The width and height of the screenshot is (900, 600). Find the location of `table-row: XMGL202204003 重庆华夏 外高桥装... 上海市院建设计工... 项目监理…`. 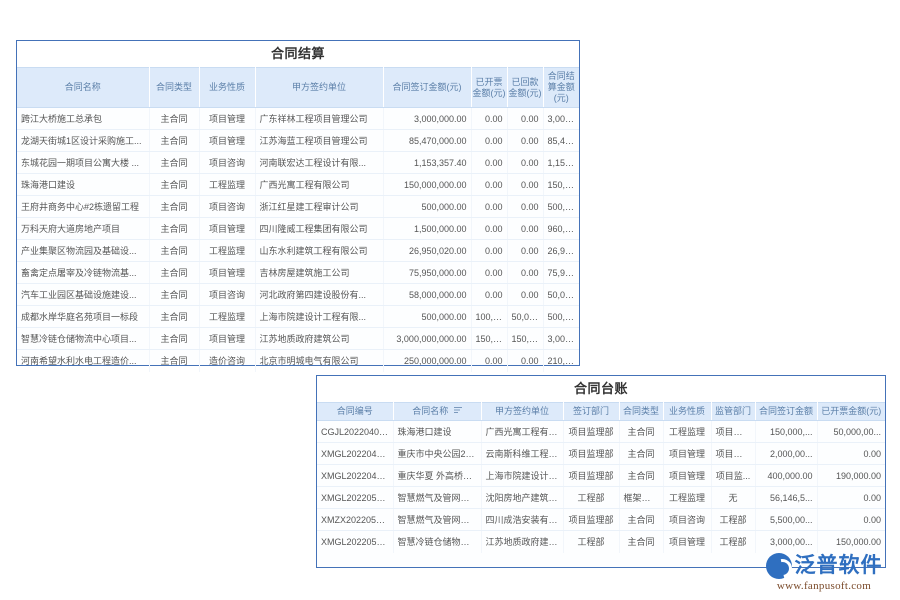

table-row: XMGL202204003 重庆华夏 外高桥装... 上海市院建设计工... 项目监理… is located at coordinates (601, 476).